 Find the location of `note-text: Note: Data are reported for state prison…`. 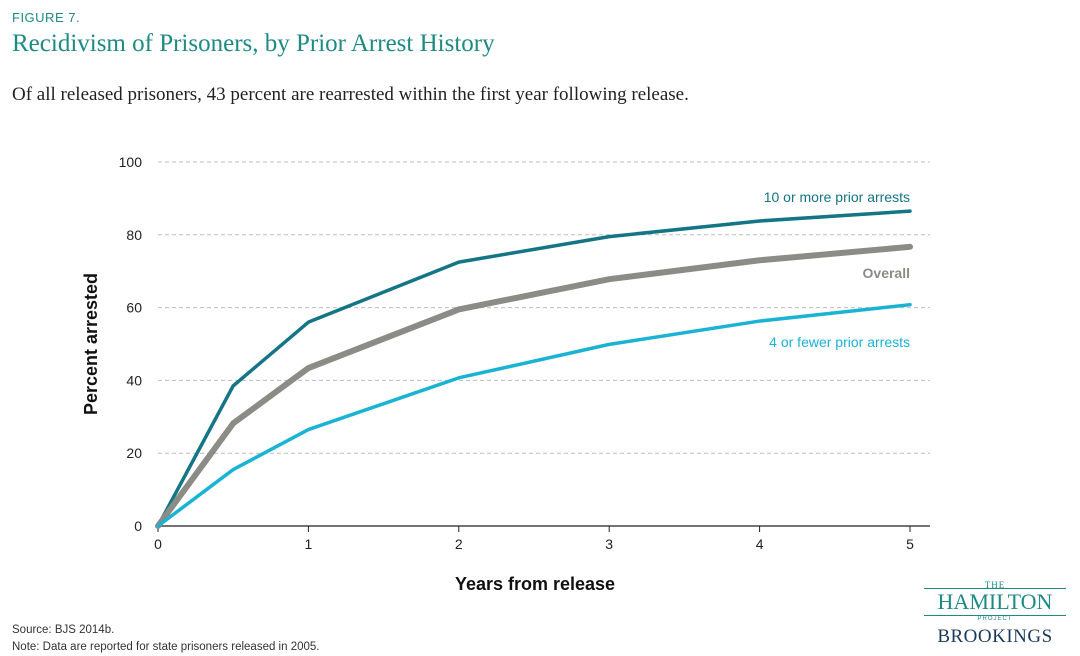

note-text: Note: Data are reported for state prison… is located at coordinates (166, 647).